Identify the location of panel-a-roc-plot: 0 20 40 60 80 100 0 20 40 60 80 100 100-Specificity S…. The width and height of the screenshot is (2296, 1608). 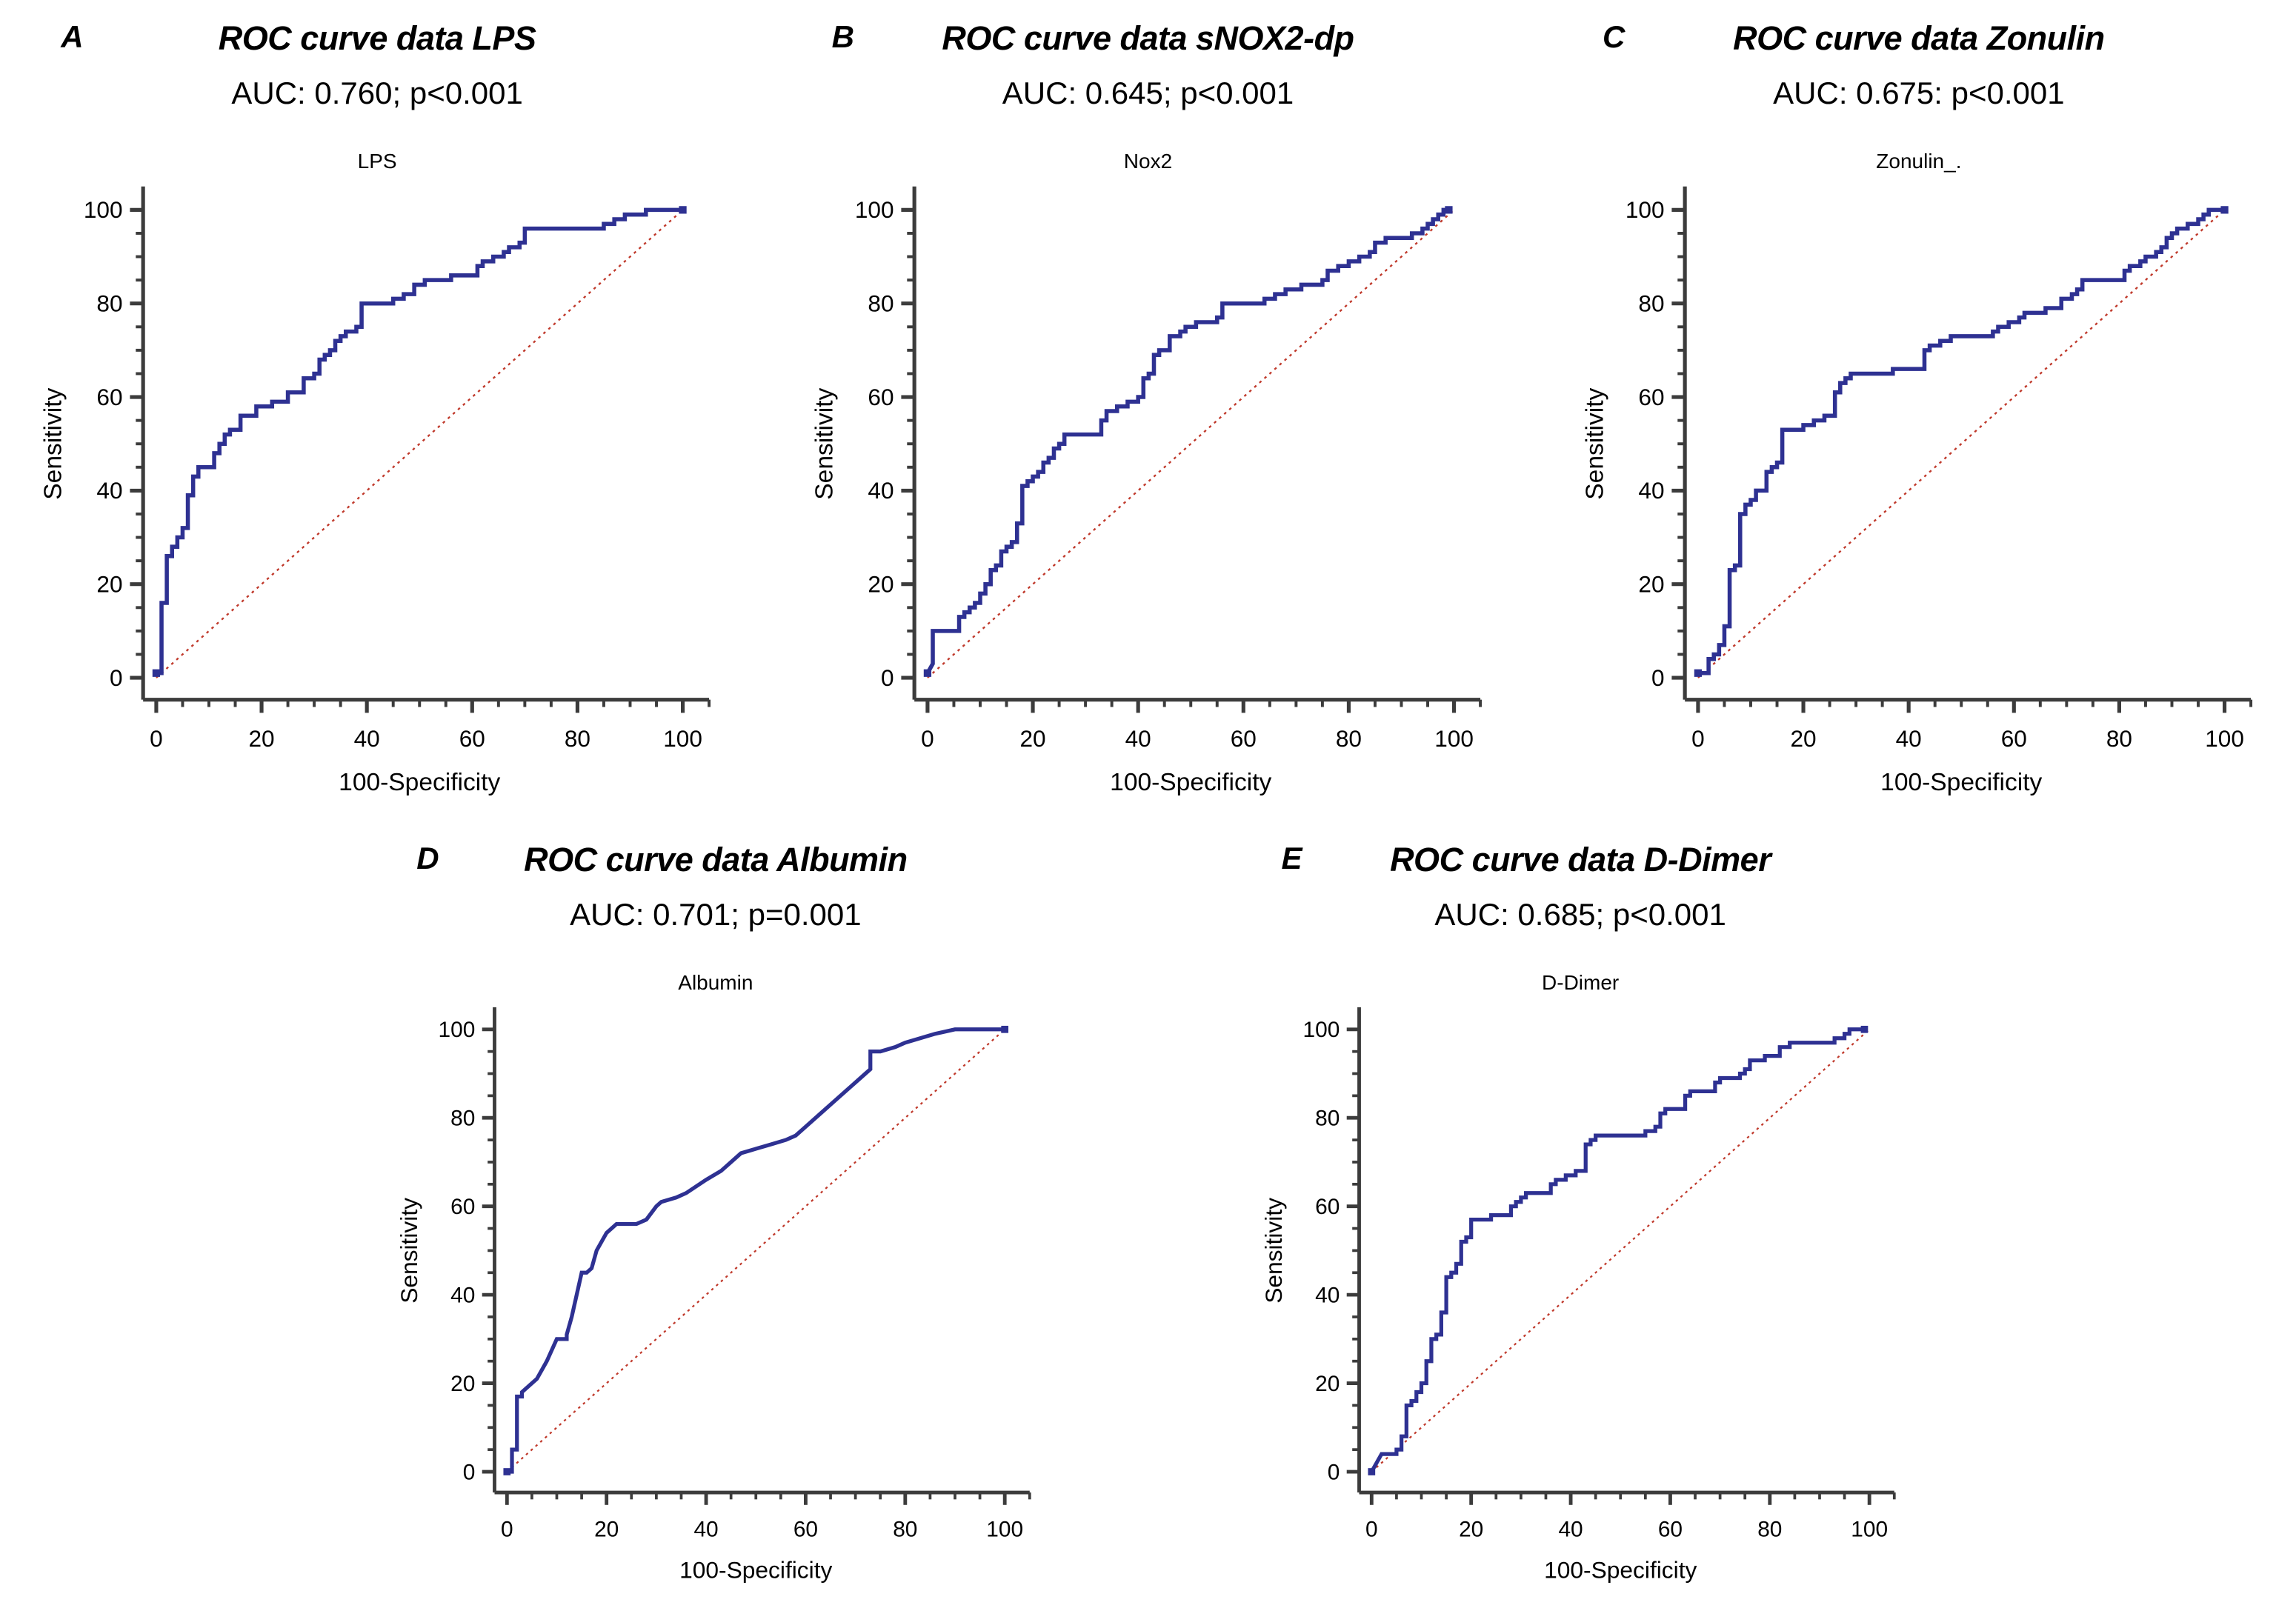
(375, 491).